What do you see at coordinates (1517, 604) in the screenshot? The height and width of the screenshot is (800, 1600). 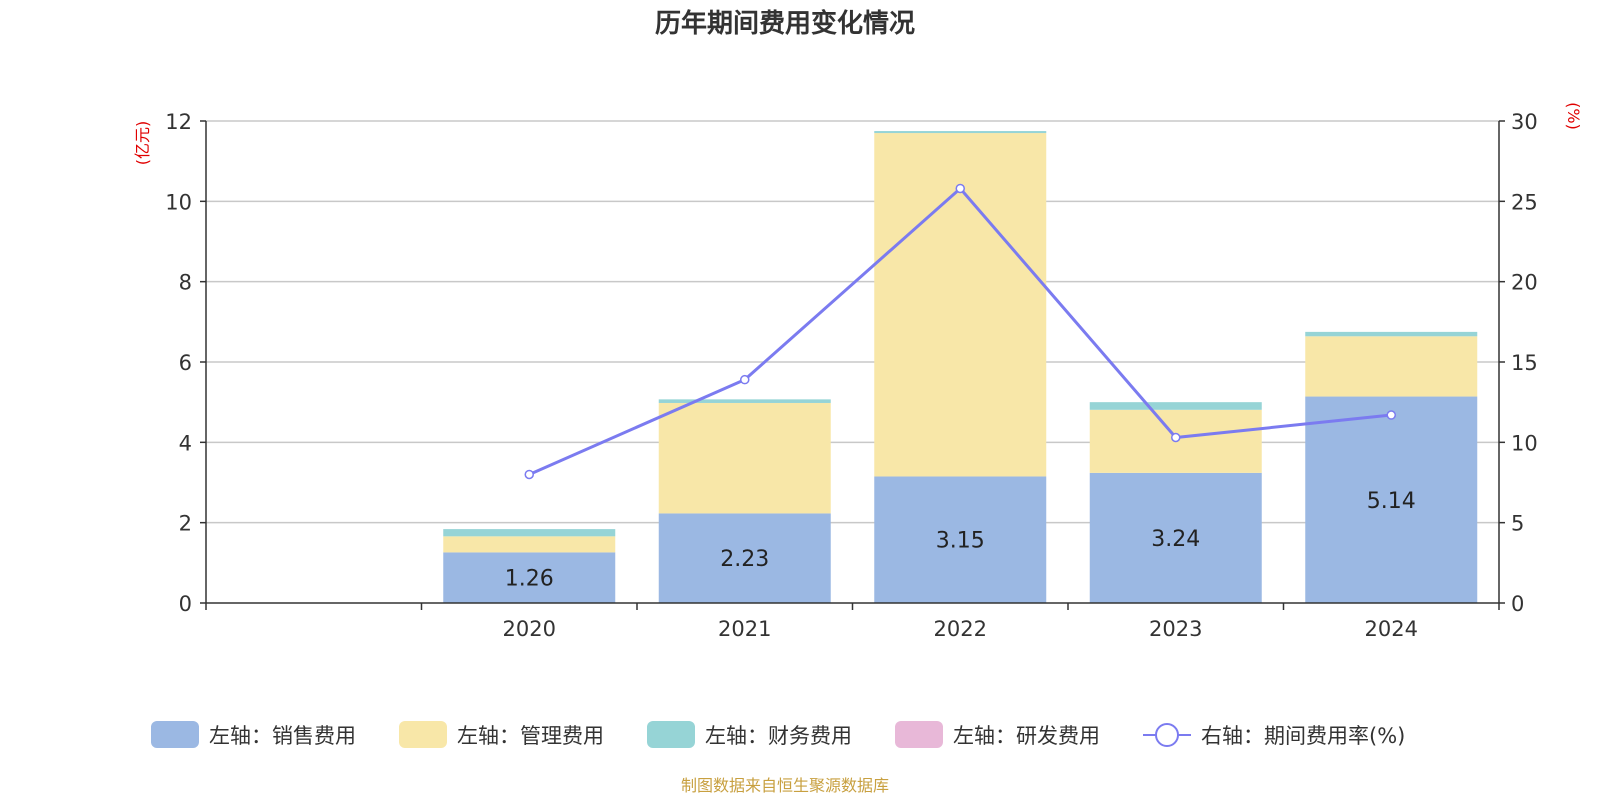 I see `right-axis-tick-label: 0` at bounding box center [1517, 604].